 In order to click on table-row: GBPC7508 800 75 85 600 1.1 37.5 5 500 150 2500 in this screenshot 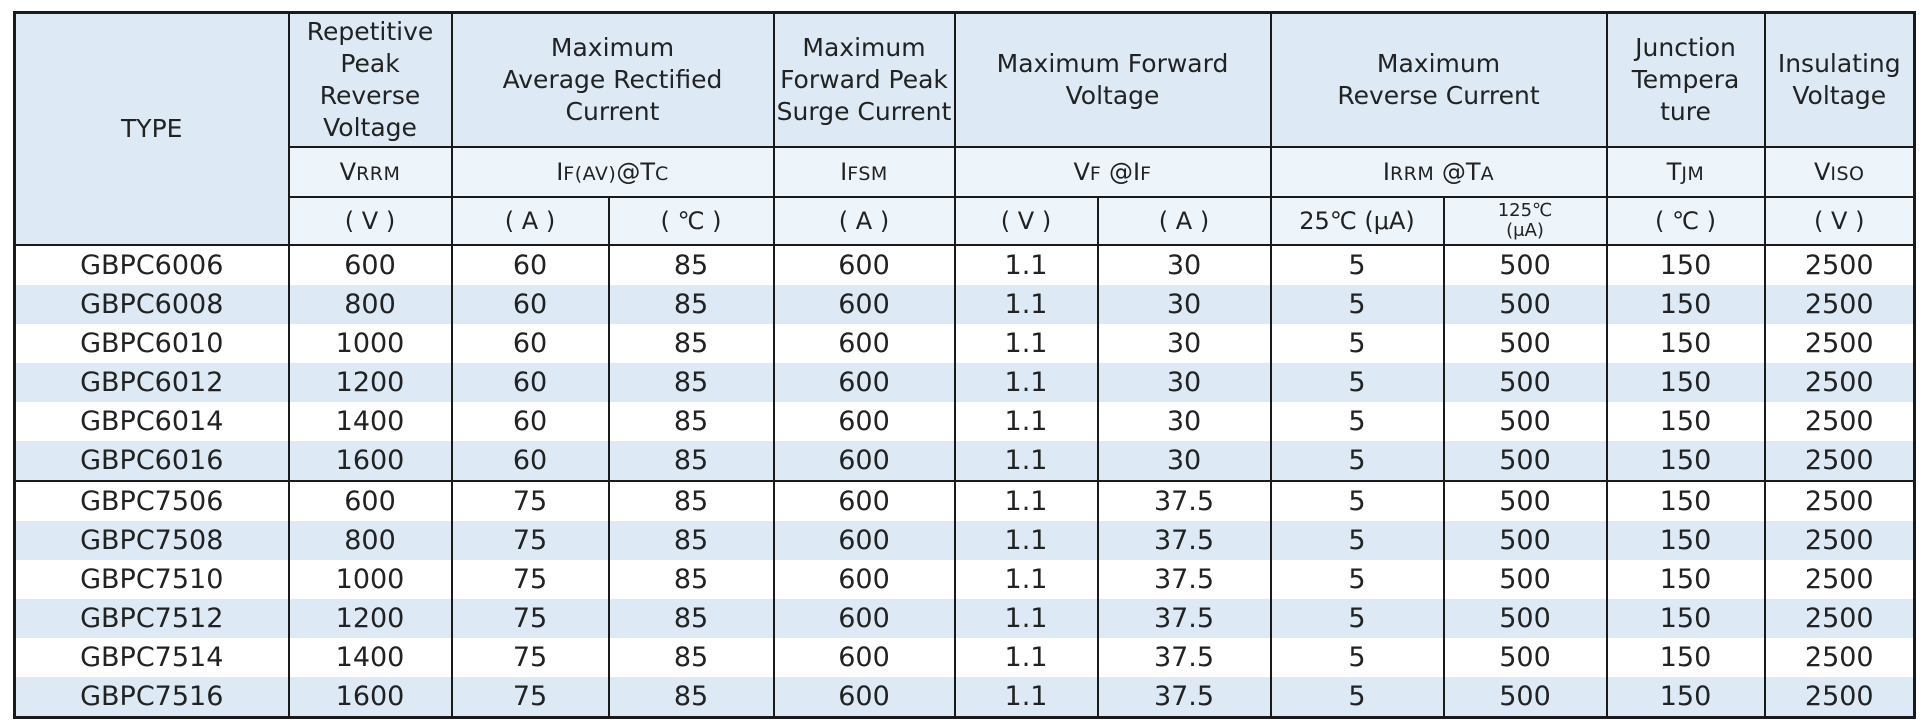, I will do `click(964, 540)`.